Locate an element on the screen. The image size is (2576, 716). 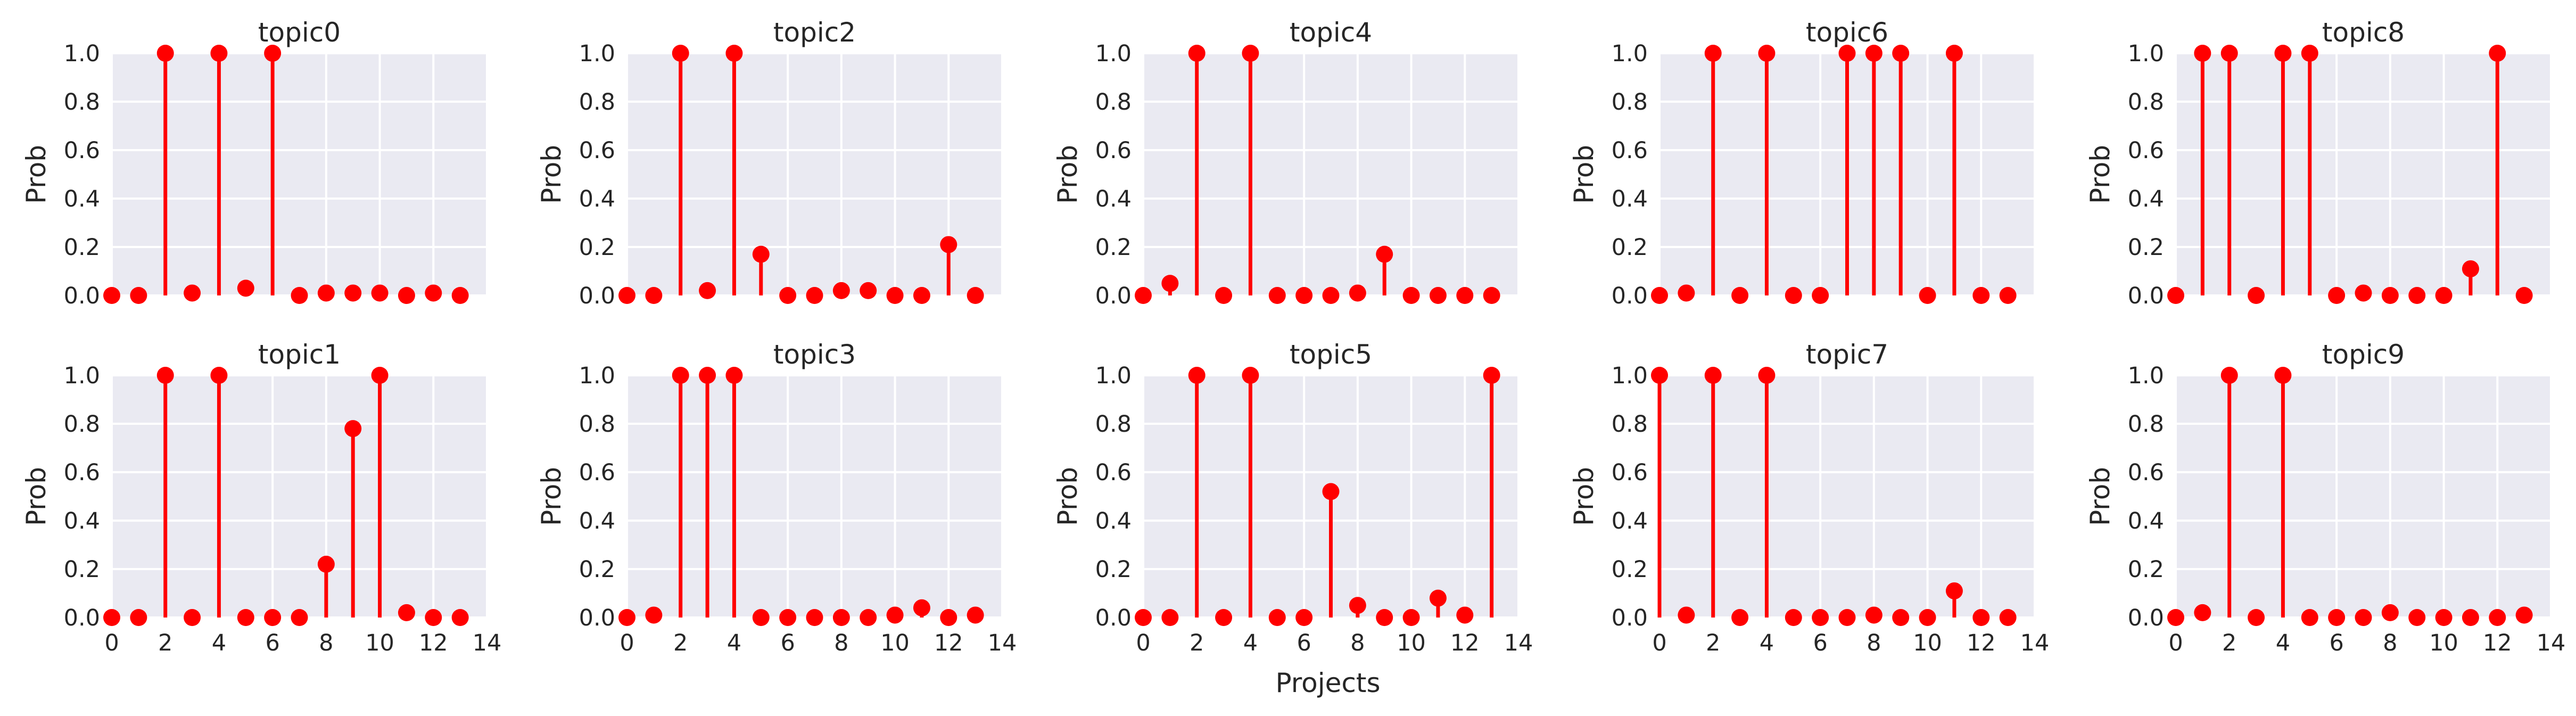
x-tick-label: 8 is located at coordinates (1874, 643).